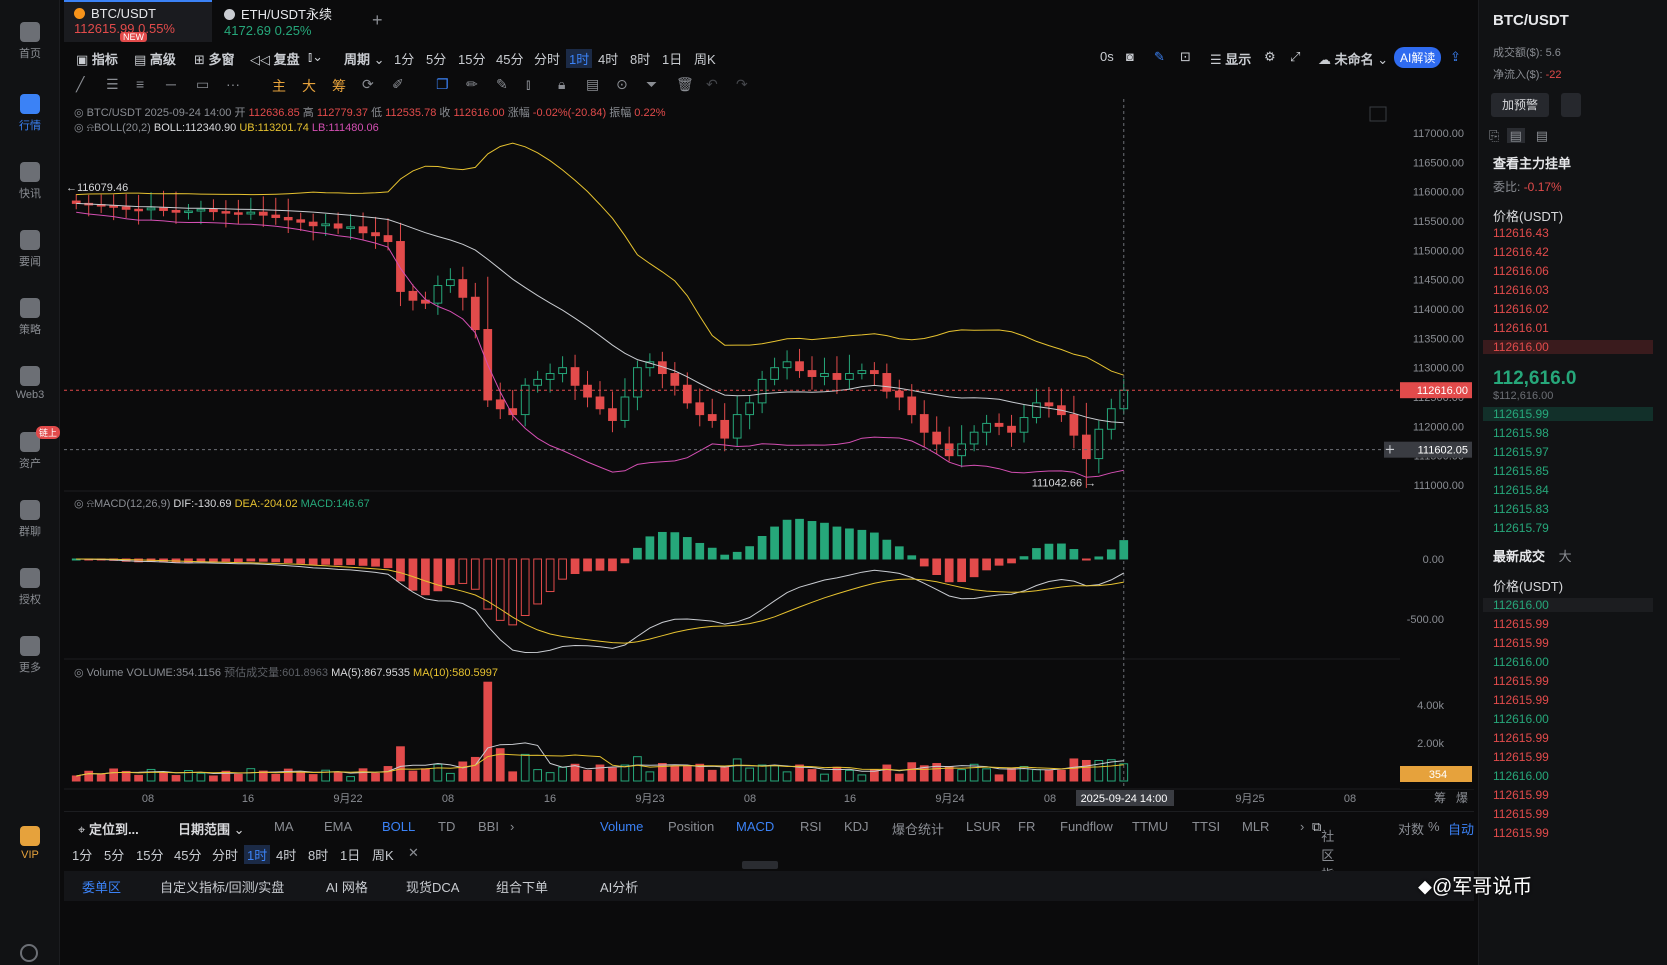 The image size is (1667, 965). What do you see at coordinates (691, 826) in the screenshot?
I see `sub-ind-1: Position` at bounding box center [691, 826].